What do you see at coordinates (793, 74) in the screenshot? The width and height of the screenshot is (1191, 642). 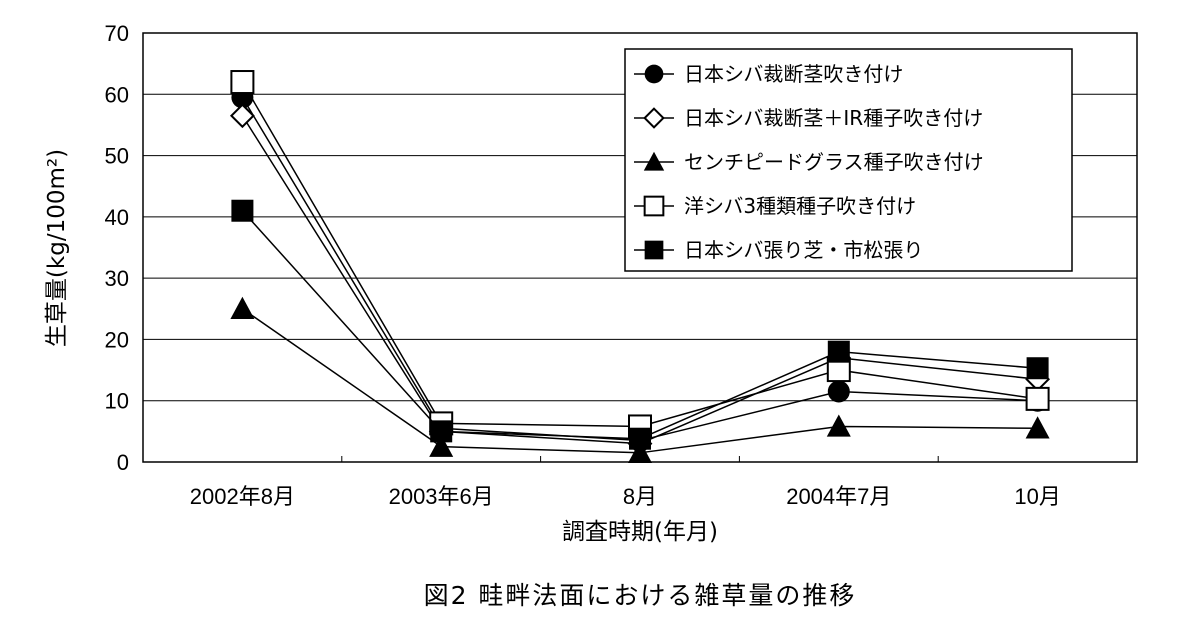 I see `legend-label: 日本シバ裁断茎吹き付け` at bounding box center [793, 74].